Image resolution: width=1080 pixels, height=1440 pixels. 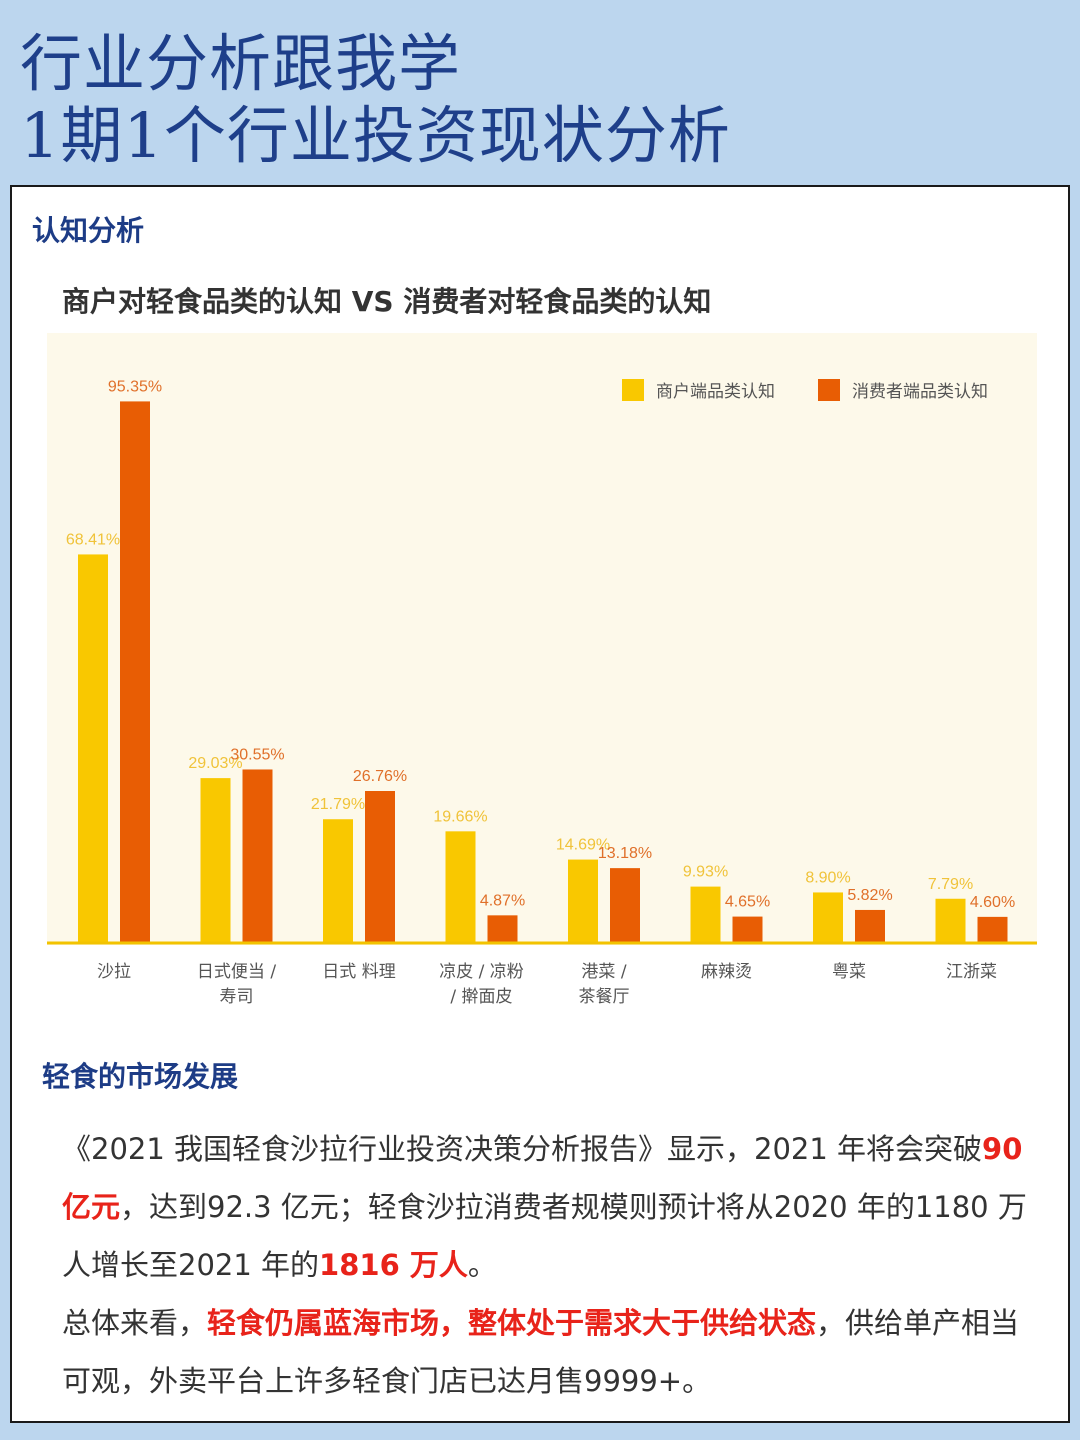 What do you see at coordinates (633, 389) in the screenshot?
I see `legend-swatch-merchant` at bounding box center [633, 389].